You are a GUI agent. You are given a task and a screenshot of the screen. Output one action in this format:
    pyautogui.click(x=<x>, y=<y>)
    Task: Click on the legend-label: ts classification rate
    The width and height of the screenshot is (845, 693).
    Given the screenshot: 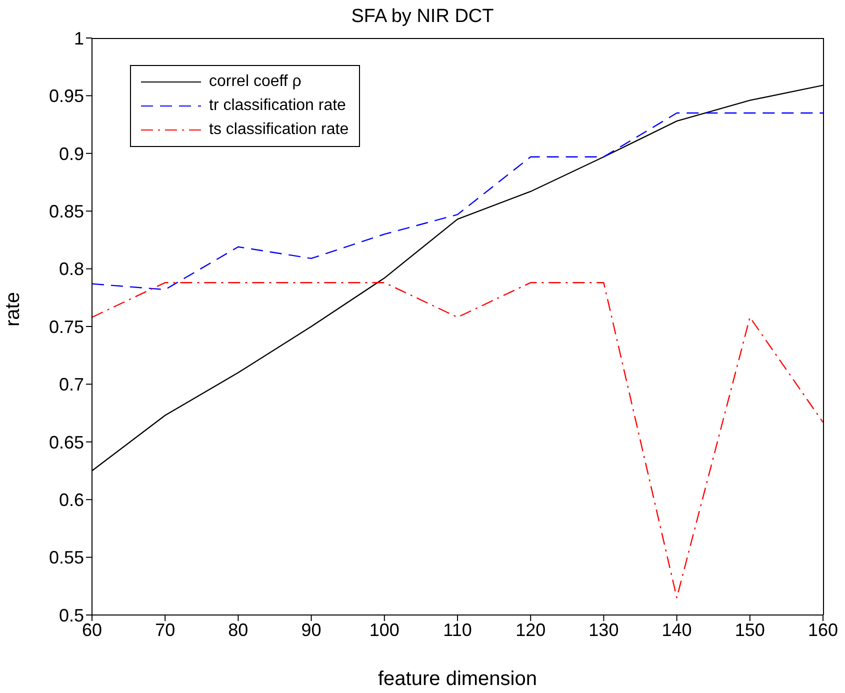 What is the action you would take?
    pyautogui.click(x=279, y=130)
    